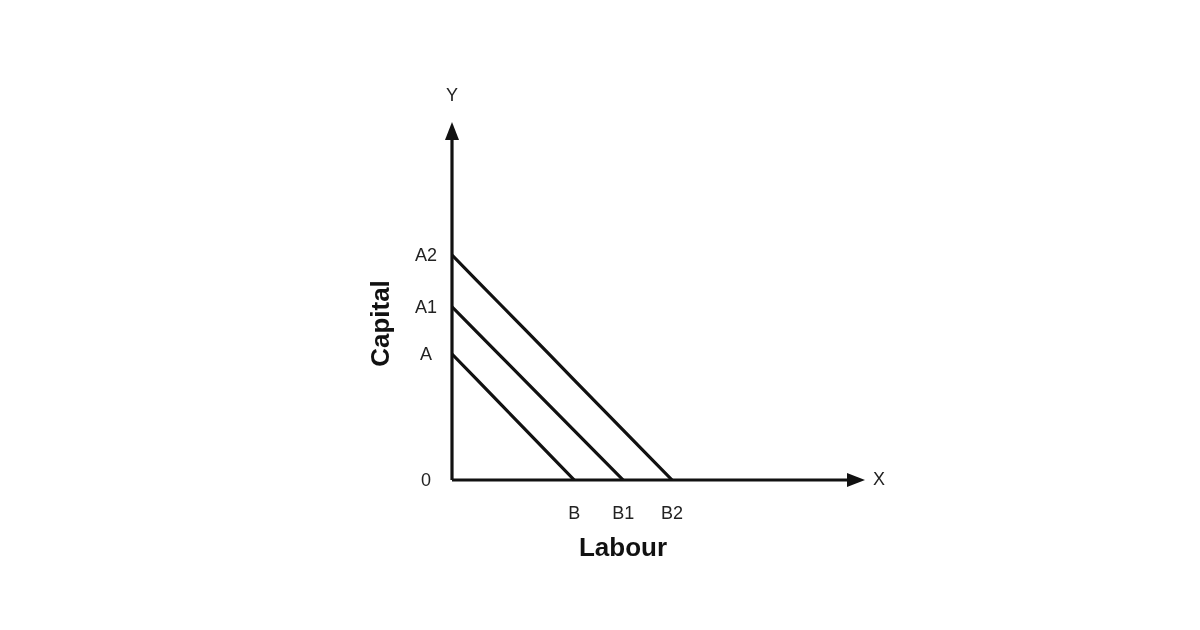  Describe the element at coordinates (426, 354) in the screenshot. I see `text: A` at that location.